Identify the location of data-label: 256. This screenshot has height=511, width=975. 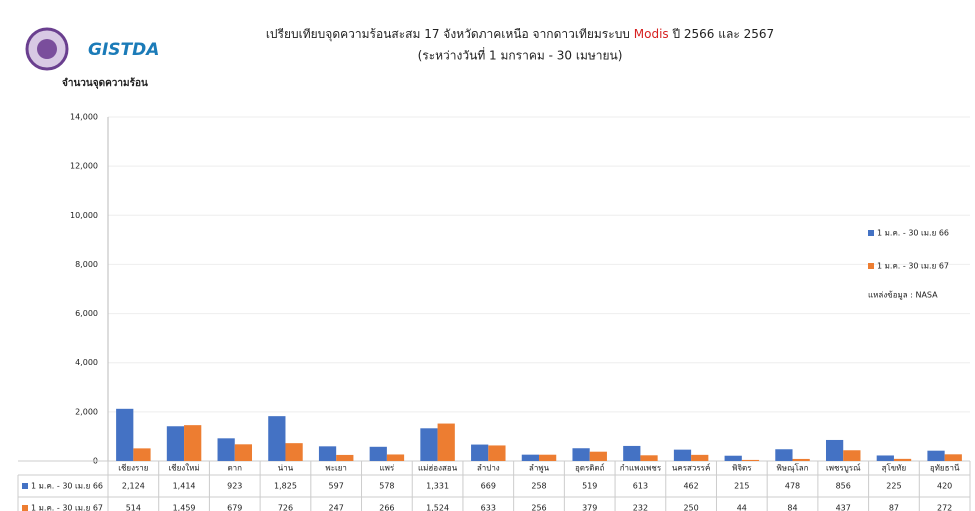
(538, 507).